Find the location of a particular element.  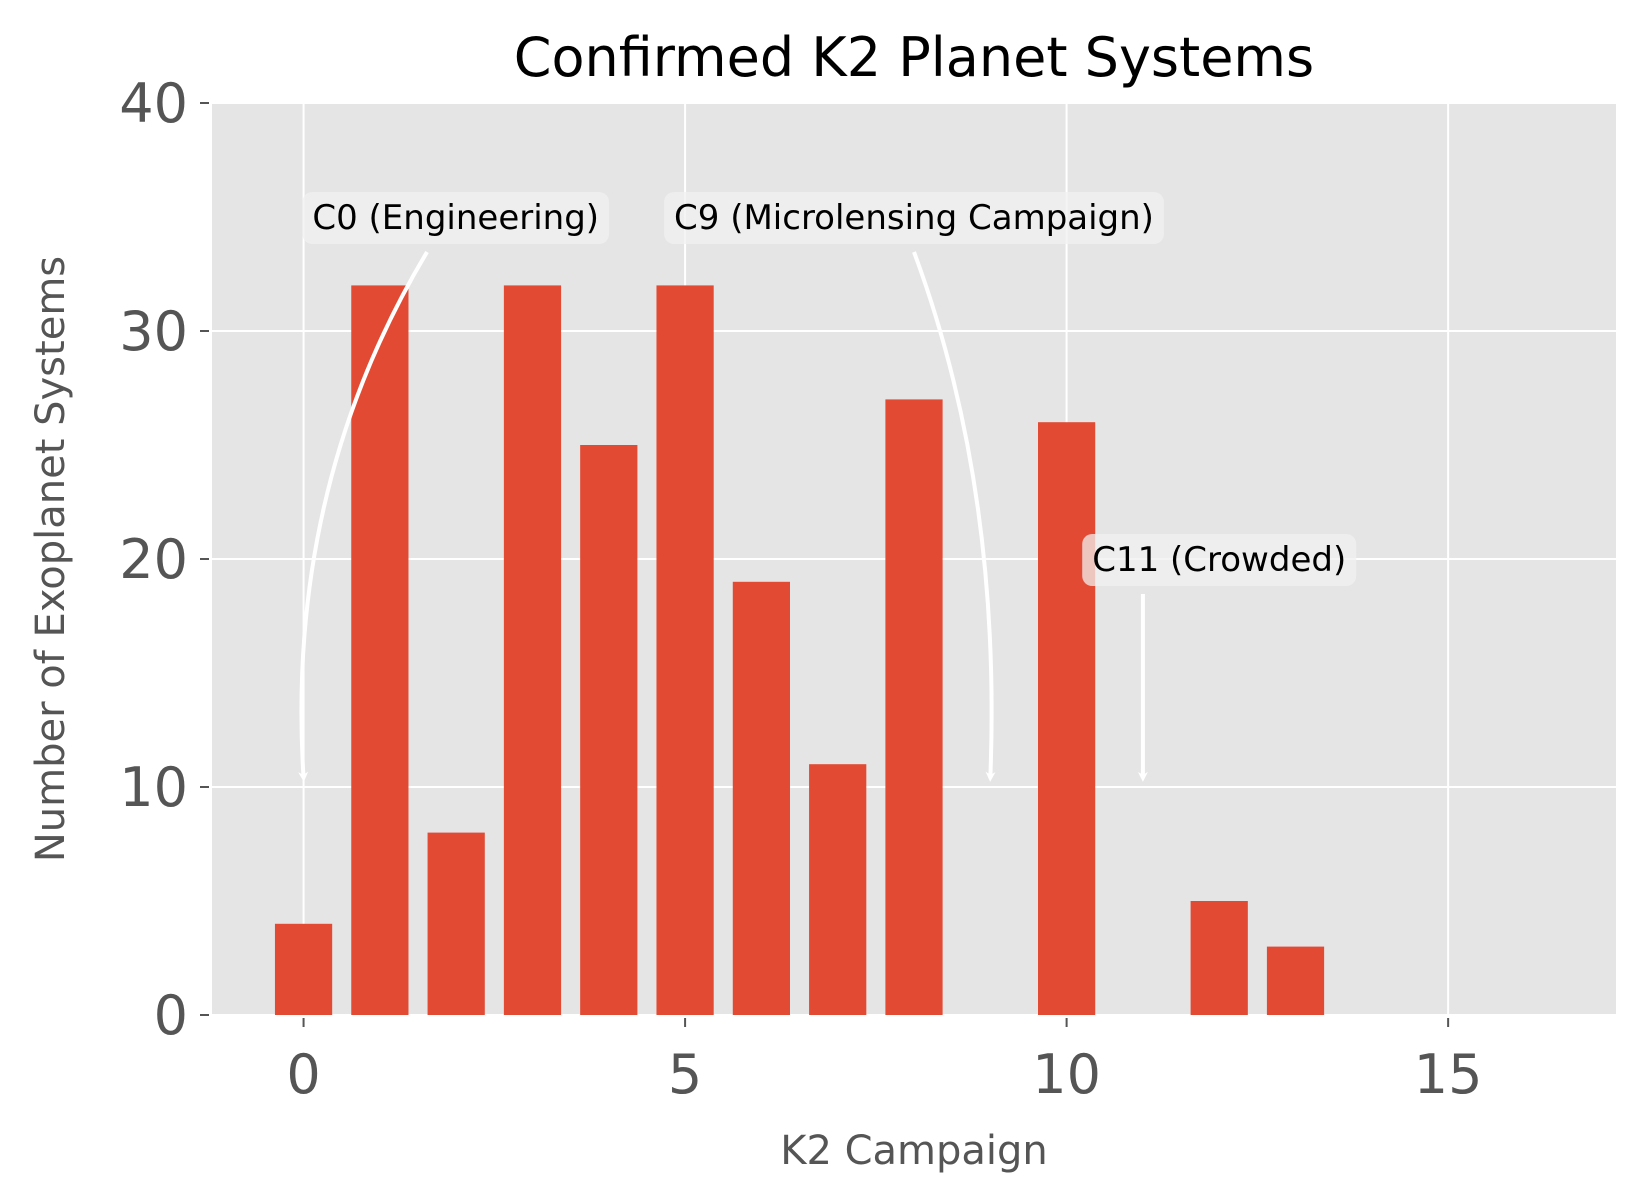

y-axis-label: Number of Exoplanet Systems is located at coordinates (51, 559).